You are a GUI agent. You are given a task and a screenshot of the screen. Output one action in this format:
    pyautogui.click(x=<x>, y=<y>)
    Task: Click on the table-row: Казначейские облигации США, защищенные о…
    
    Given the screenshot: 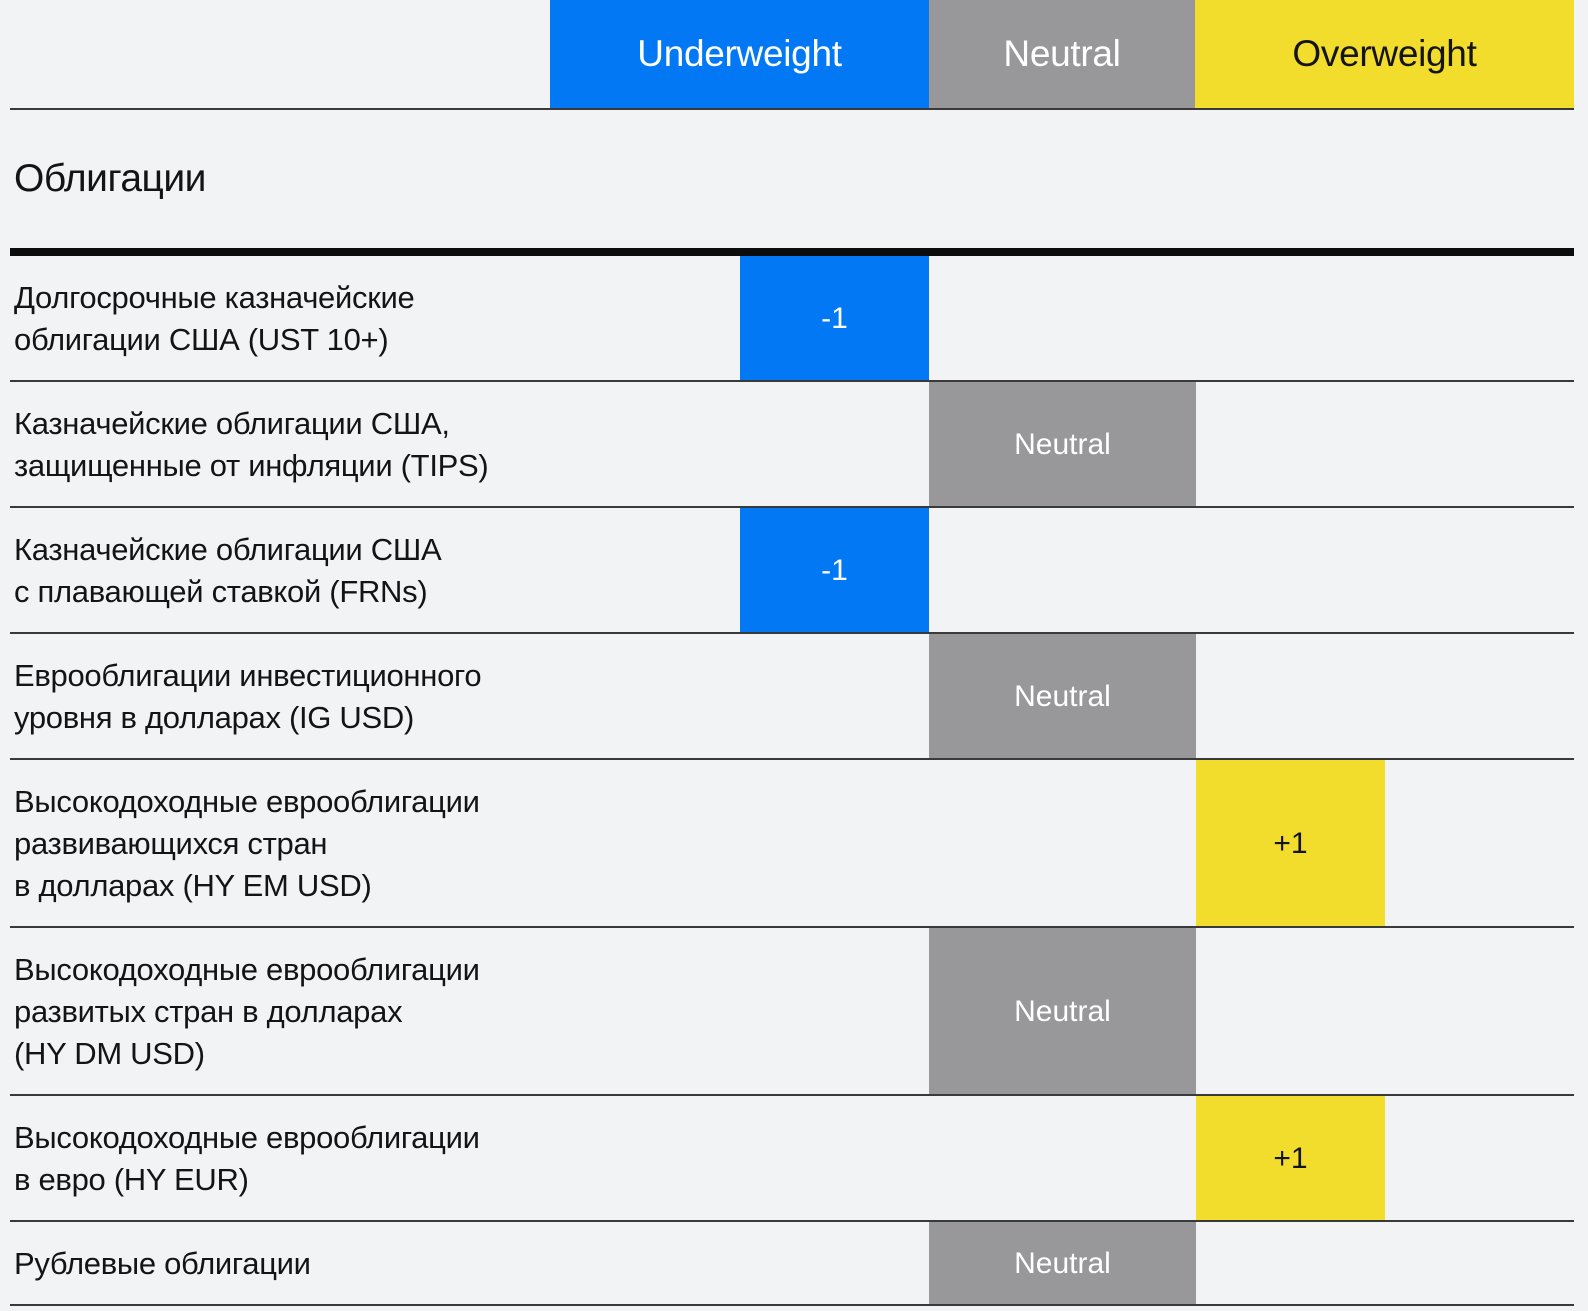 What is the action you would take?
    pyautogui.click(x=794, y=445)
    